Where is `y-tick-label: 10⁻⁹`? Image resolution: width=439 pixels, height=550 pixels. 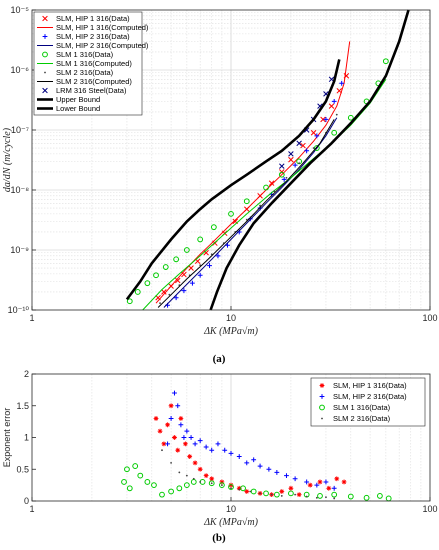 y-tick-label: 10⁻⁹ is located at coordinates (19, 250).